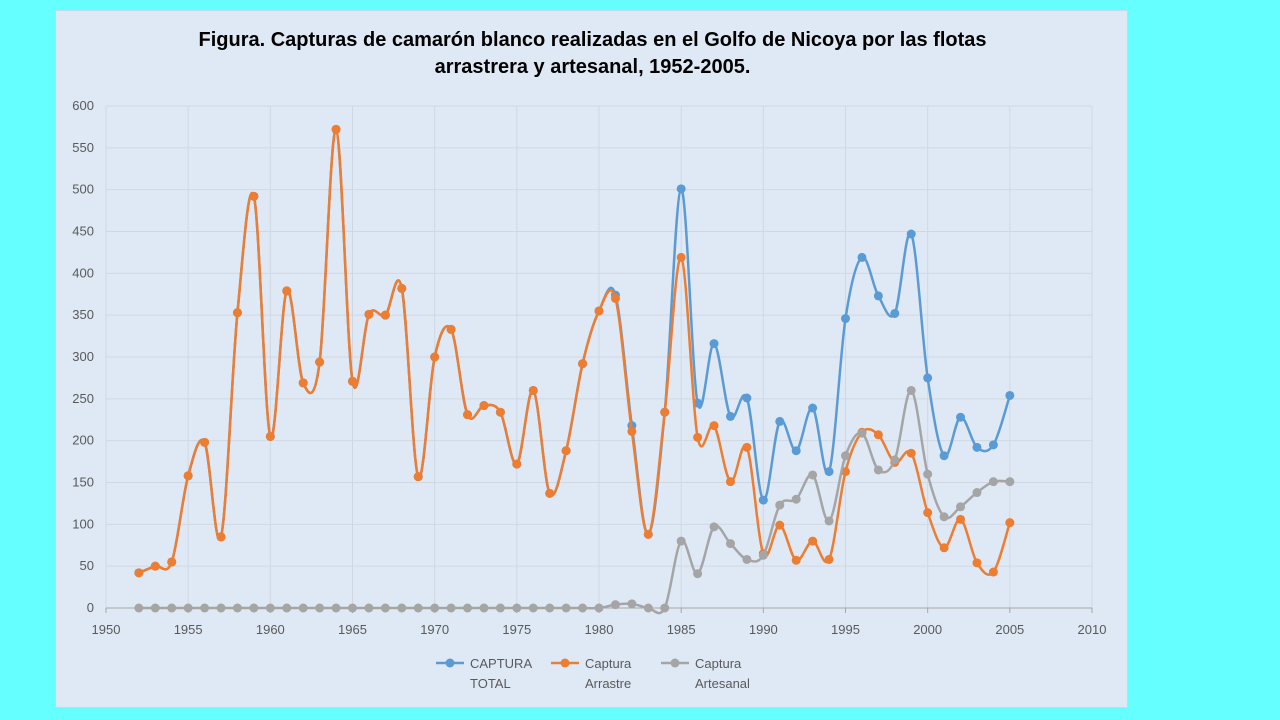  I want to click on x-tick-label: 1985, so click(681, 629).